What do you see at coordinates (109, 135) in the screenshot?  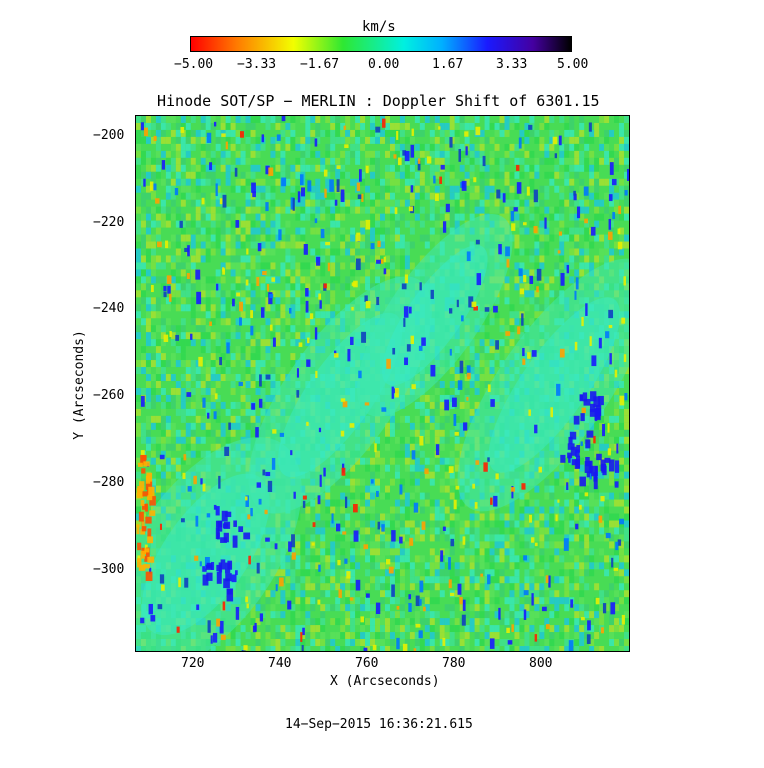 I see `y-tick-label: −200` at bounding box center [109, 135].